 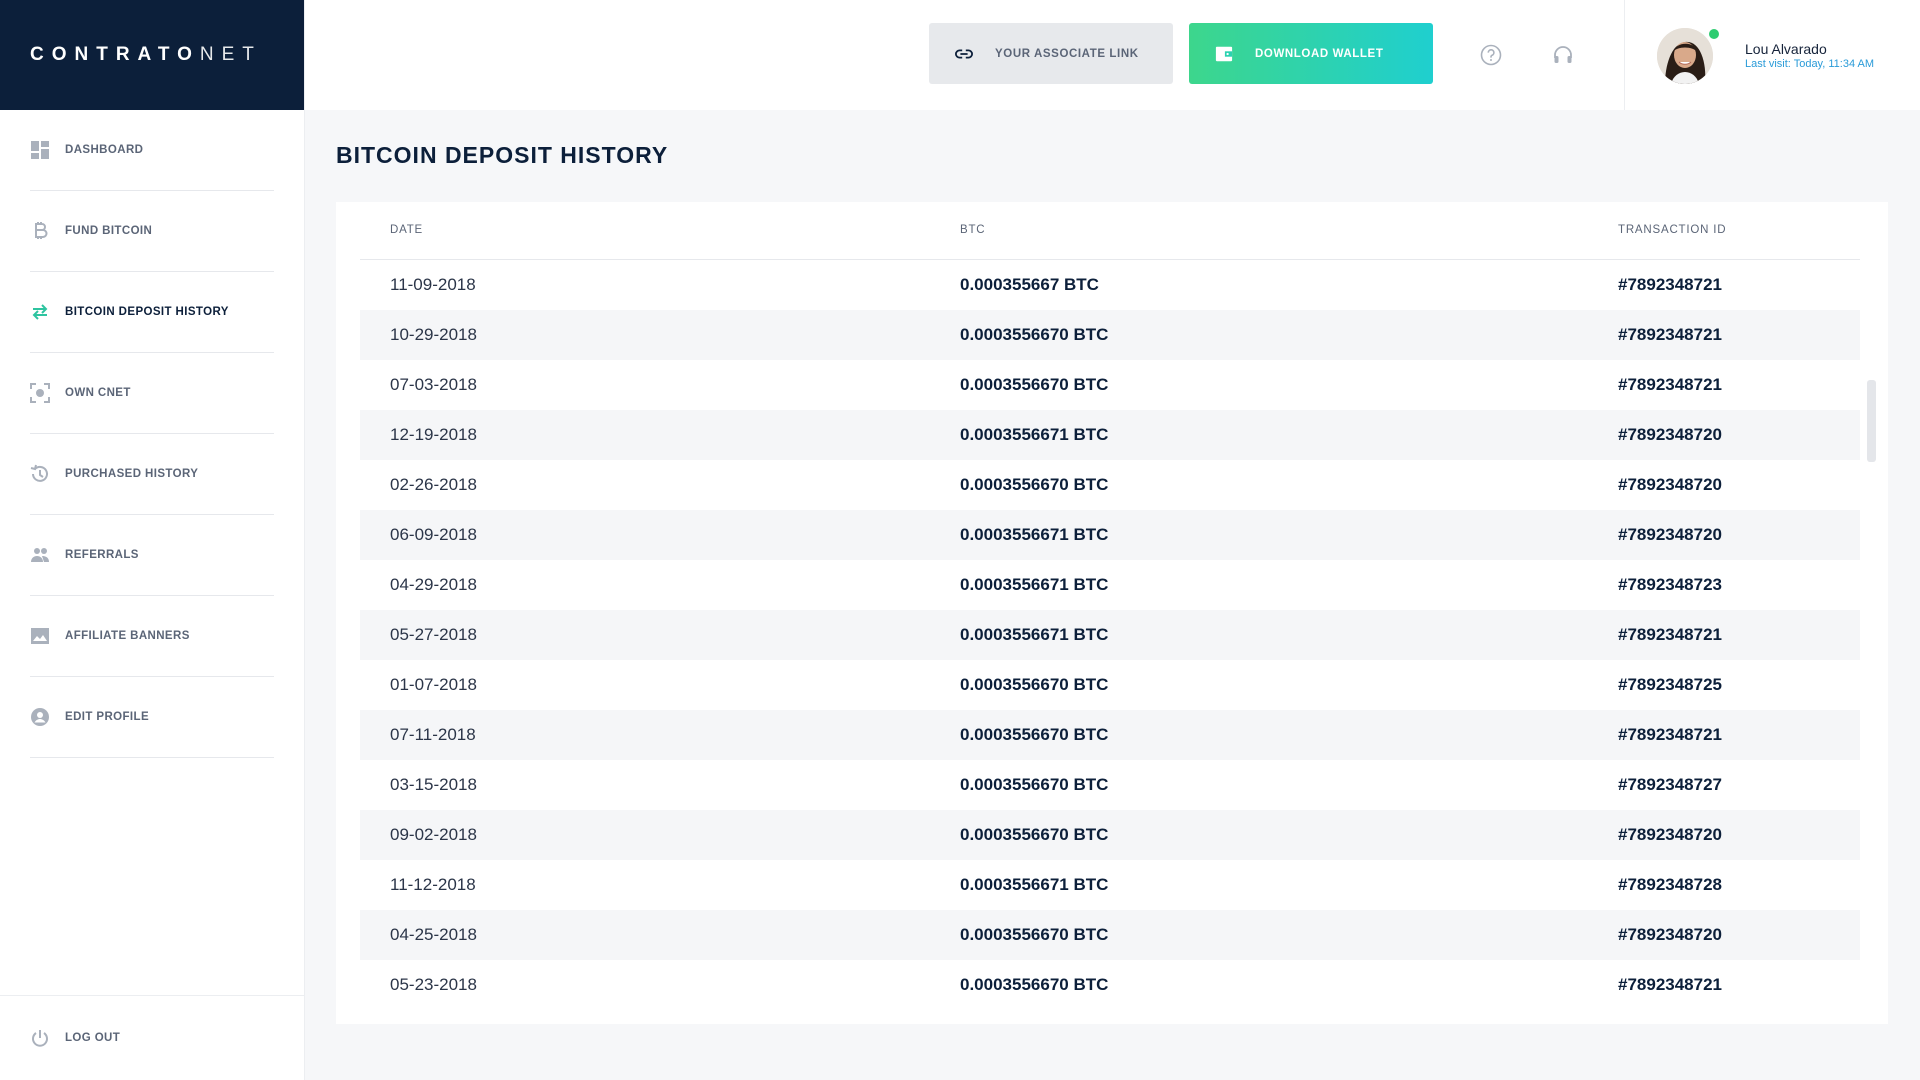 I want to click on cell-date: 06-09-2018, so click(x=433, y=534).